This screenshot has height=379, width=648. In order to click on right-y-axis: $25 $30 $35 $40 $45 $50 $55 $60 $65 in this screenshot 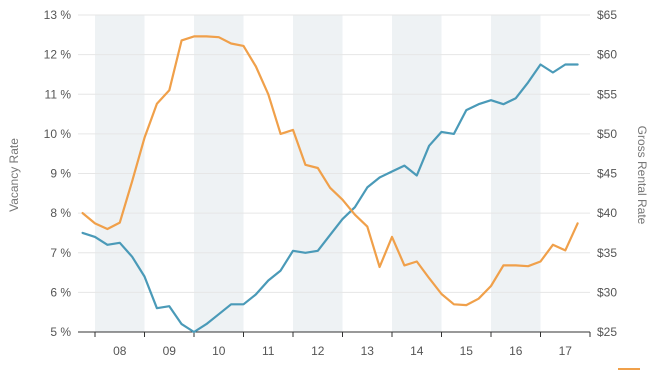, I will do `click(607, 173)`.